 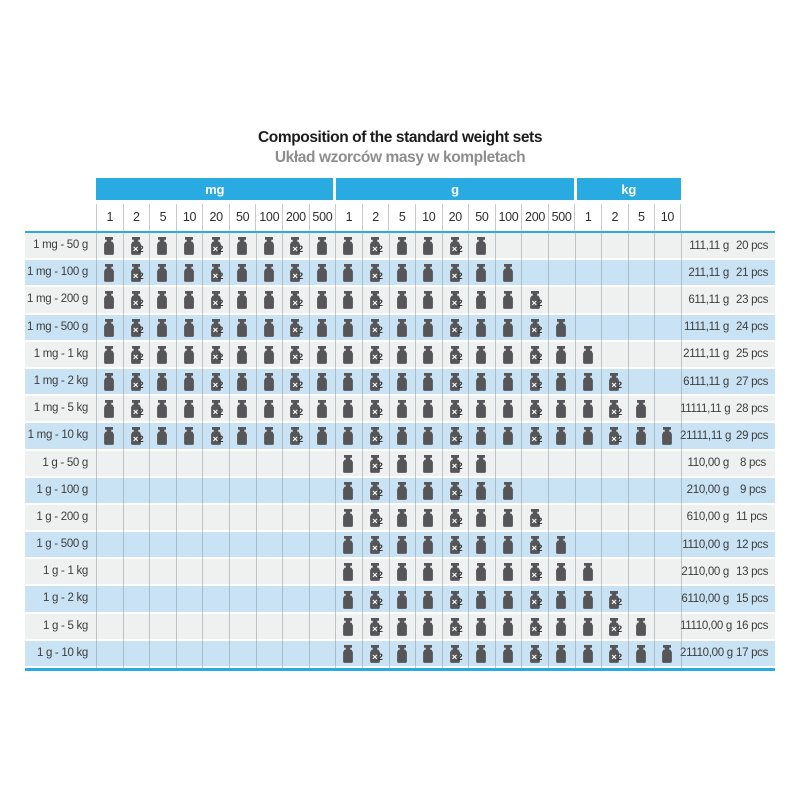 What do you see at coordinates (708, 463) in the screenshot?
I see `row-total-mass: 110,00 g` at bounding box center [708, 463].